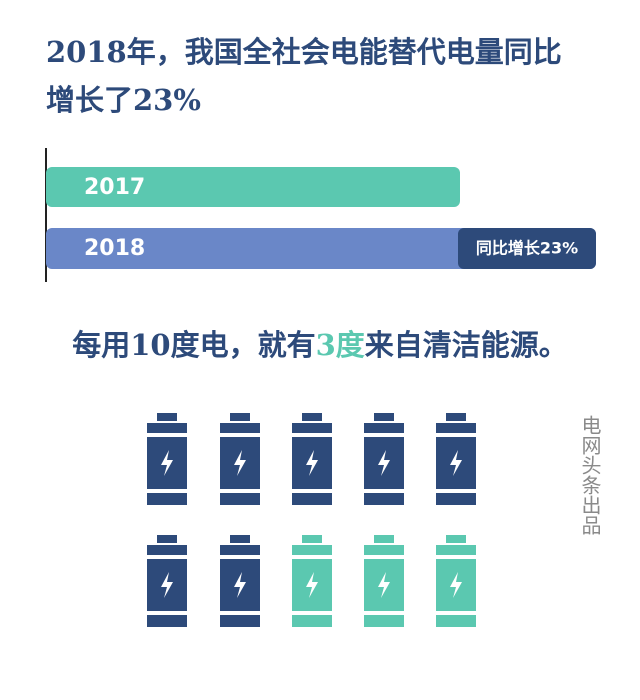 Image resolution: width=640 pixels, height=700 pixels. What do you see at coordinates (193, 345) in the screenshot?
I see `sentence-part: 每用10度电，就有` at bounding box center [193, 345].